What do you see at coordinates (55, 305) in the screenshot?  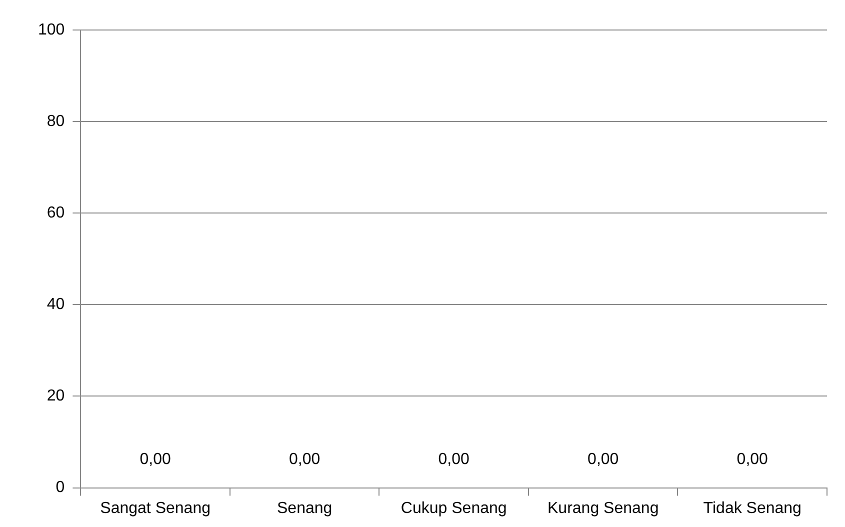 I see `y-tick-label: 40` at bounding box center [55, 305].